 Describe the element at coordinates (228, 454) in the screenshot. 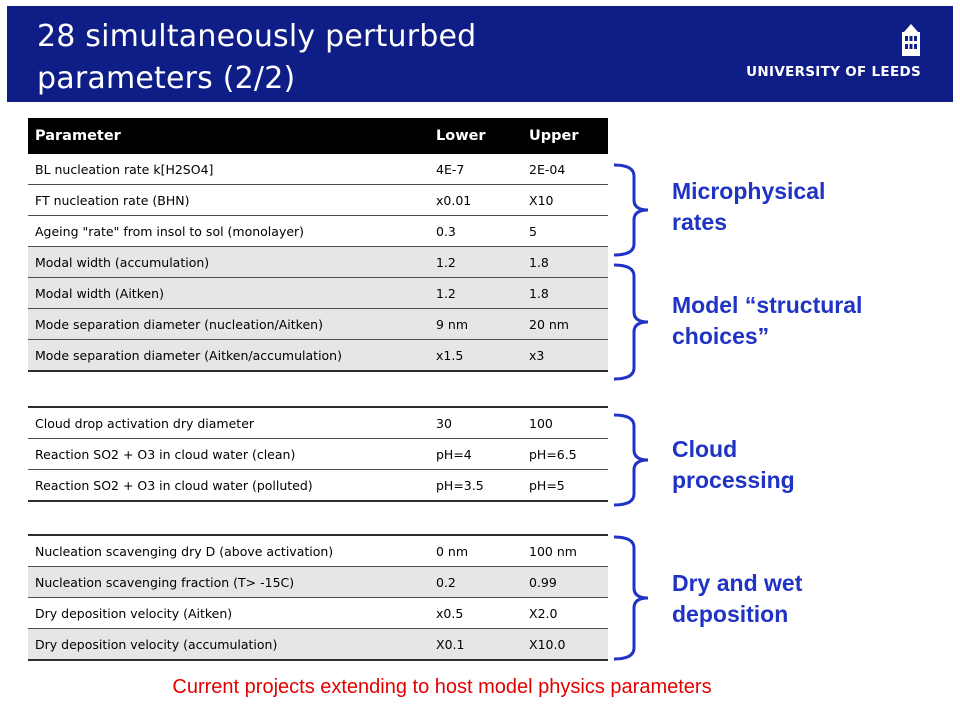

I see `param-name: Reaction SO2 + O3 in cloud water (clean)` at that location.